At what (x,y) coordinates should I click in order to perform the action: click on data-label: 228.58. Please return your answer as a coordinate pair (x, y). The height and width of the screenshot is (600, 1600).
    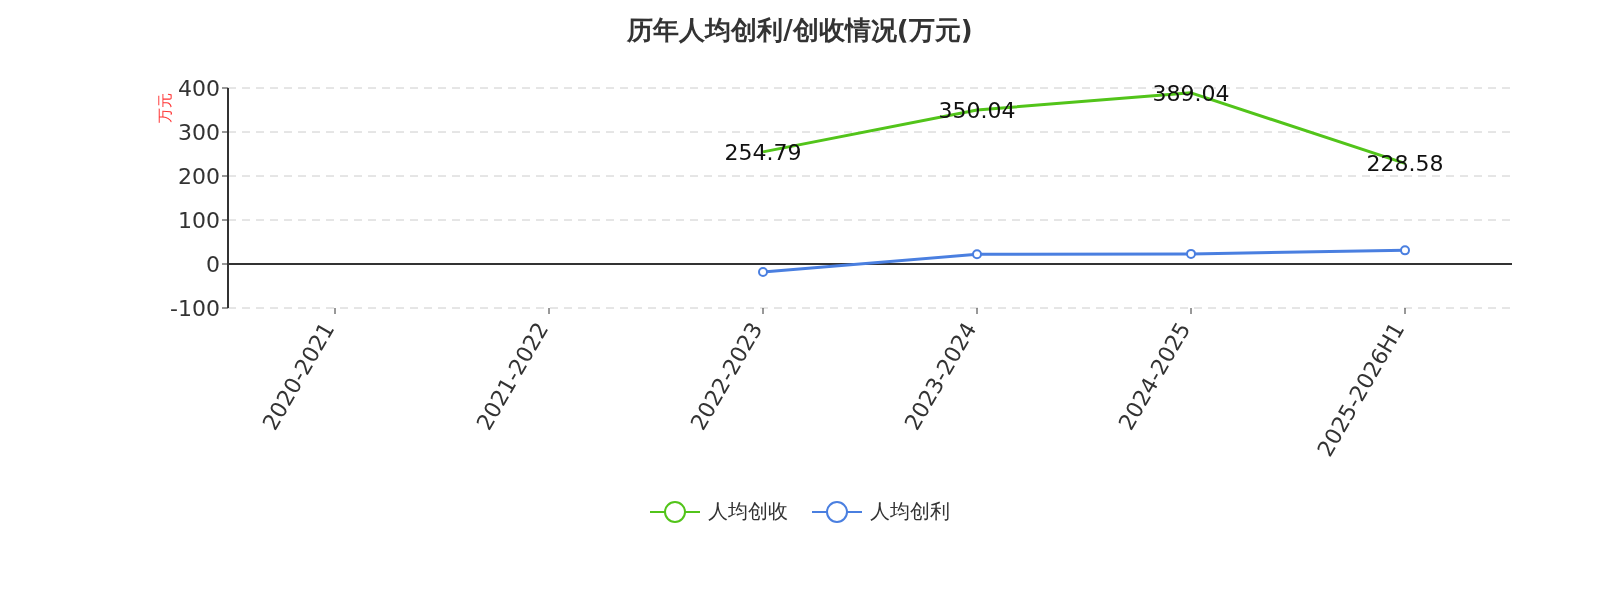
    Looking at the image, I should click on (1405, 164).